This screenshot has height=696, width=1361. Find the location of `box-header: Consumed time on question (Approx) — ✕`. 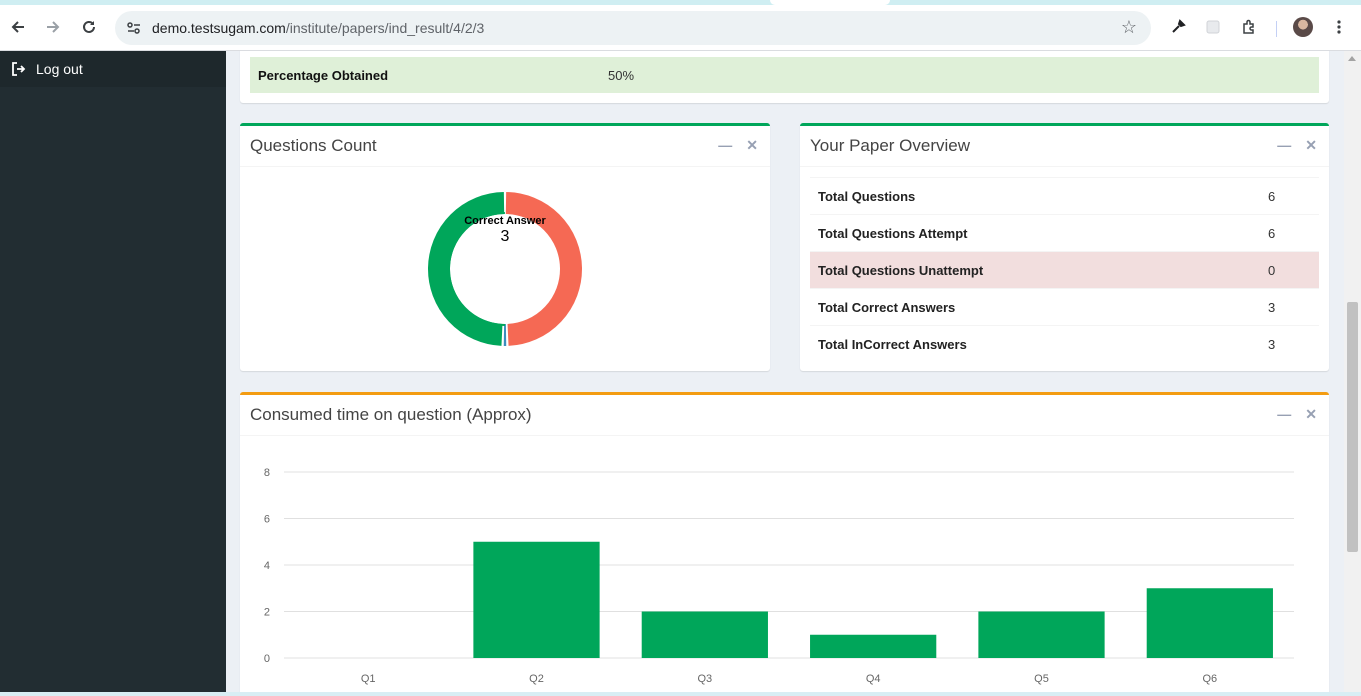

box-header: Consumed time on question (Approx) — ✕ is located at coordinates (784, 415).